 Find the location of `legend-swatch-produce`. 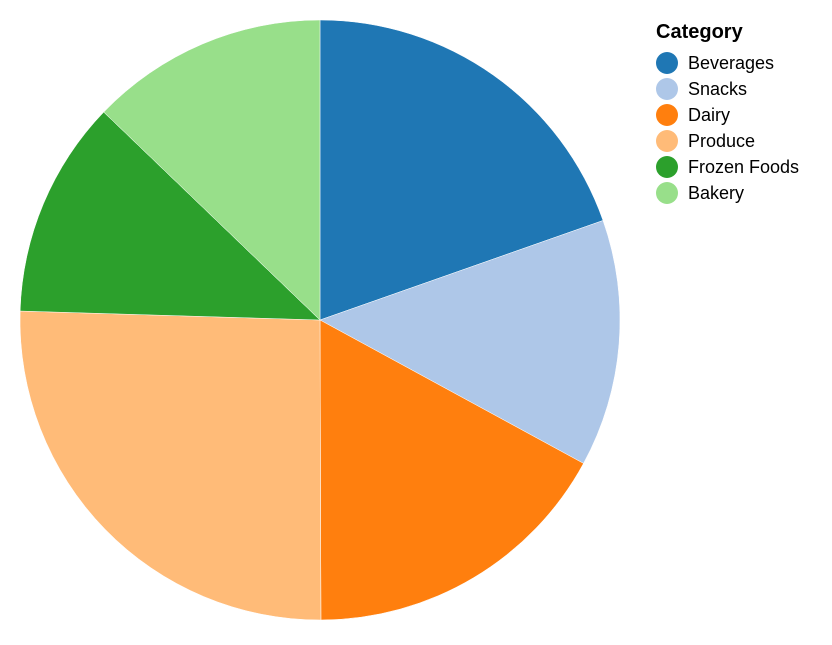

legend-swatch-produce is located at coordinates (667, 141).